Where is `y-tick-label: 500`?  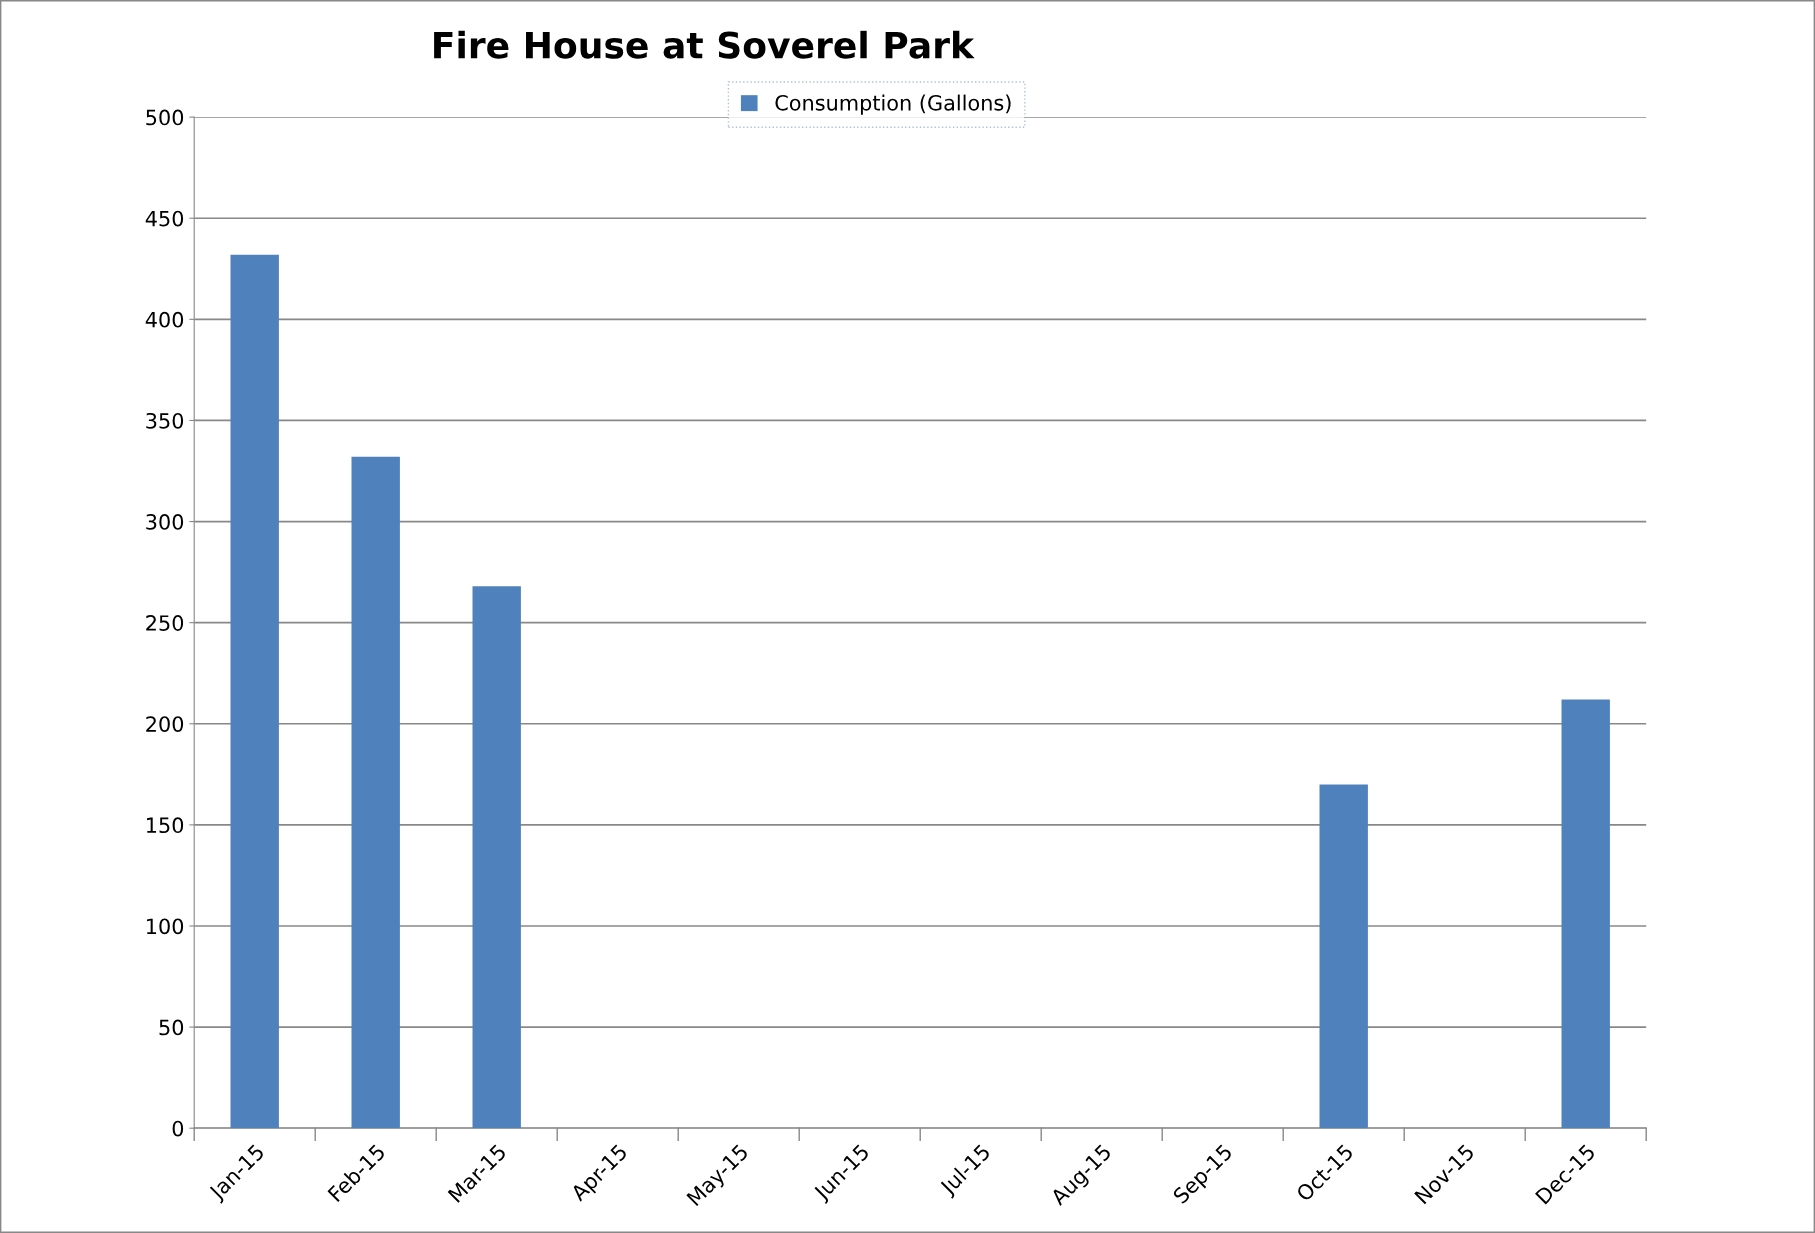
y-tick-label: 500 is located at coordinates (165, 117).